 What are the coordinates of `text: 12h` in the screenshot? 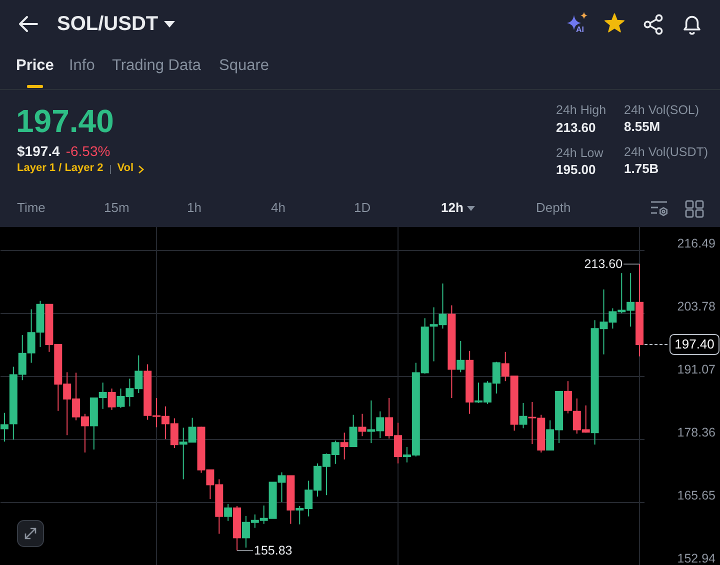 It's located at (452, 208).